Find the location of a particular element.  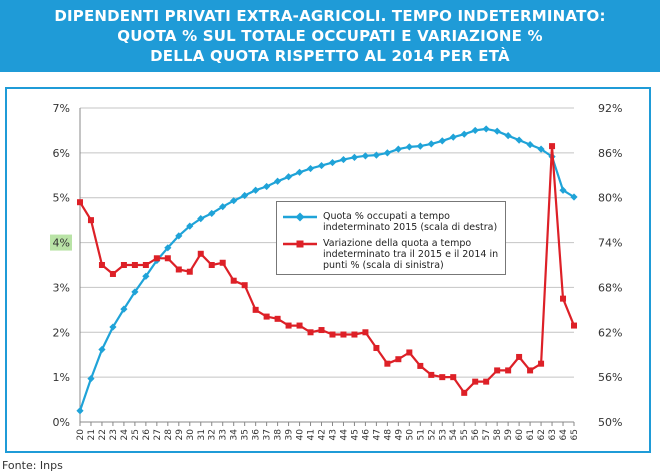

x-tick-label: 43 is located at coordinates (333, 434).